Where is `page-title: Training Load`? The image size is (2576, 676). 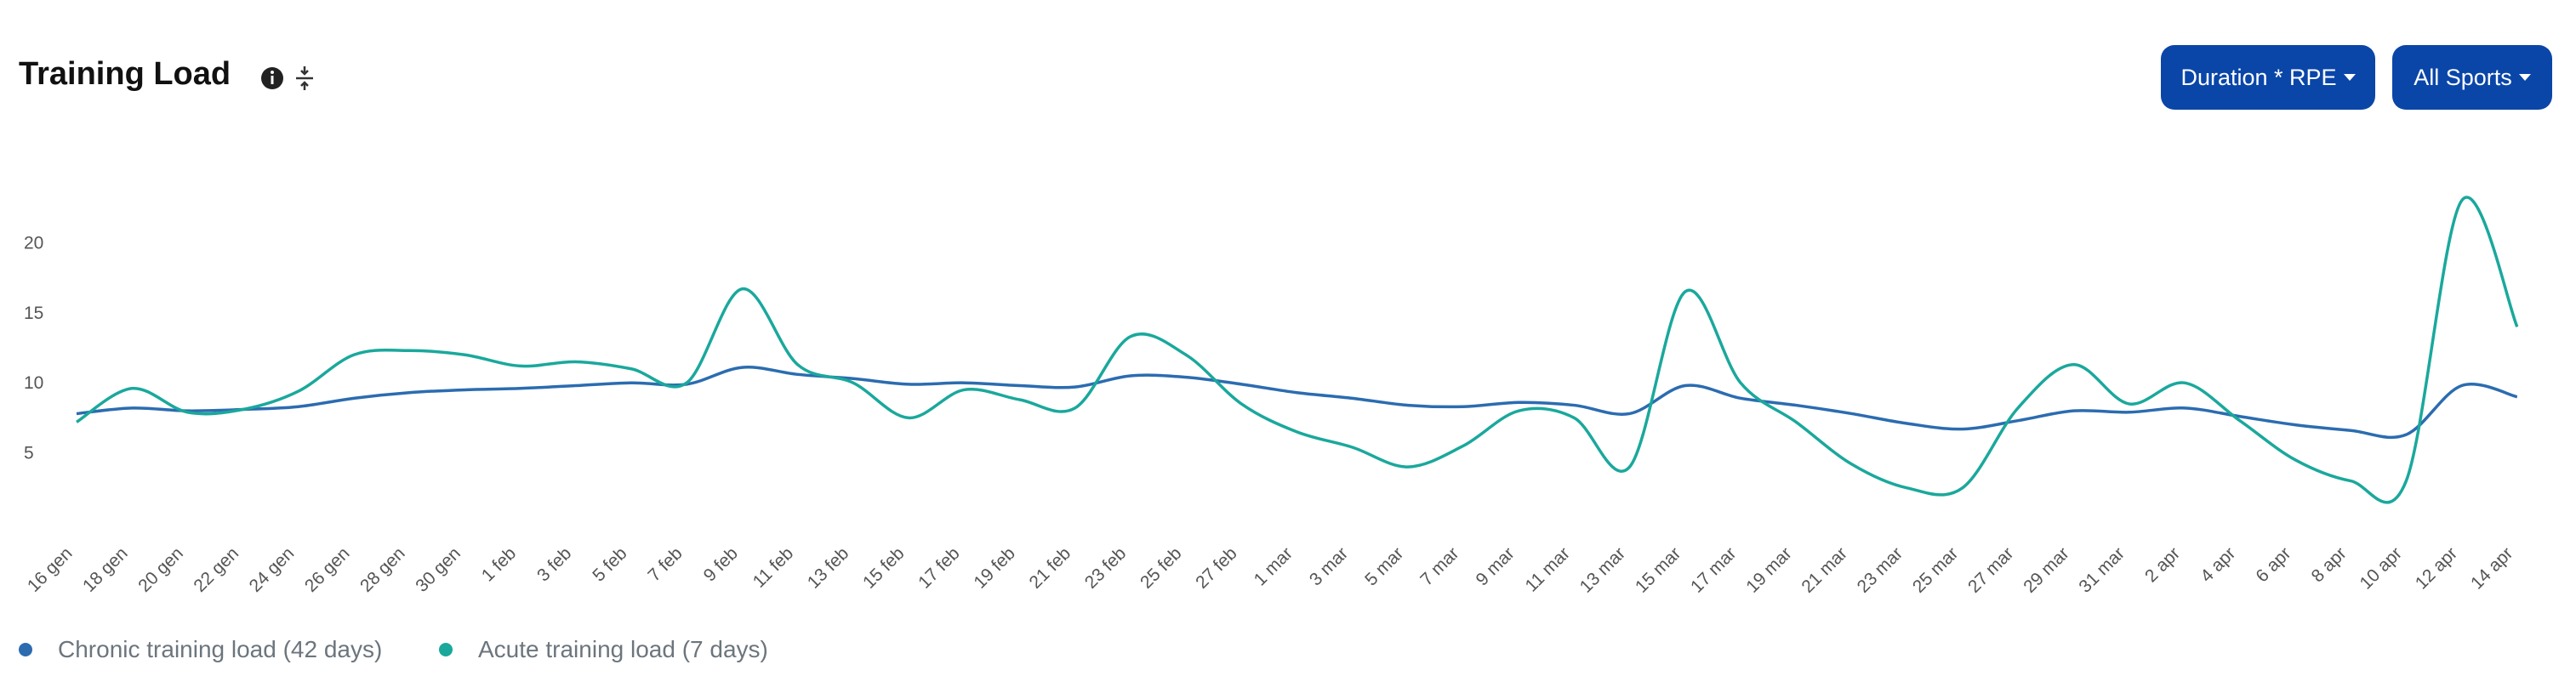 page-title: Training Load is located at coordinates (125, 74).